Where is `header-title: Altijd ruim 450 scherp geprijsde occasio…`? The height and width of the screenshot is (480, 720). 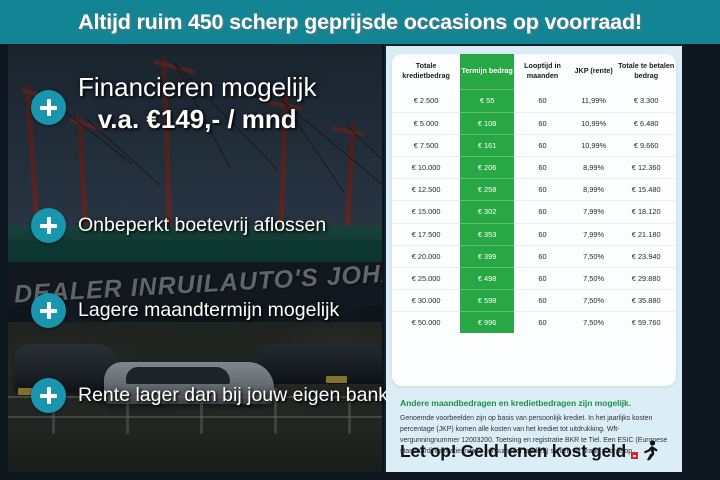
header-title: Altijd ruim 450 scherp geprijsde occasio… is located at coordinates (360, 21).